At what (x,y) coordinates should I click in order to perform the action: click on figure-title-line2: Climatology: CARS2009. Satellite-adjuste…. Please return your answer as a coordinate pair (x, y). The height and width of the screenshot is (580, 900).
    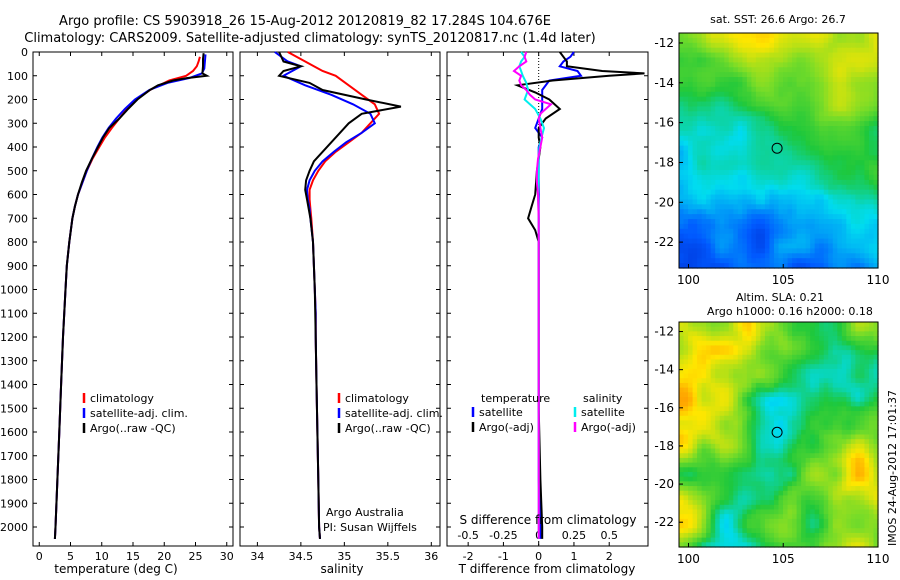
    Looking at the image, I should click on (310, 38).